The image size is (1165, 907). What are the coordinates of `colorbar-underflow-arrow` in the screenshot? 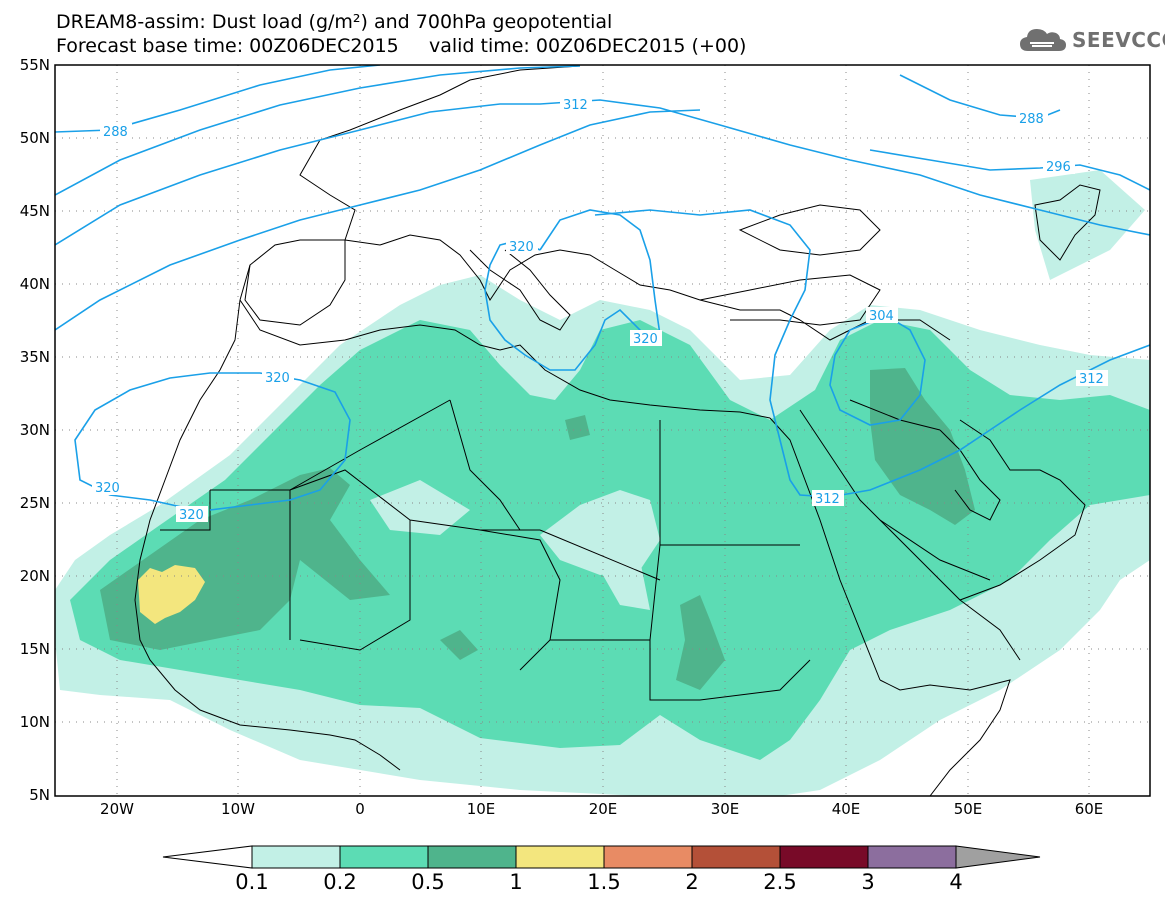 It's located at (207, 857).